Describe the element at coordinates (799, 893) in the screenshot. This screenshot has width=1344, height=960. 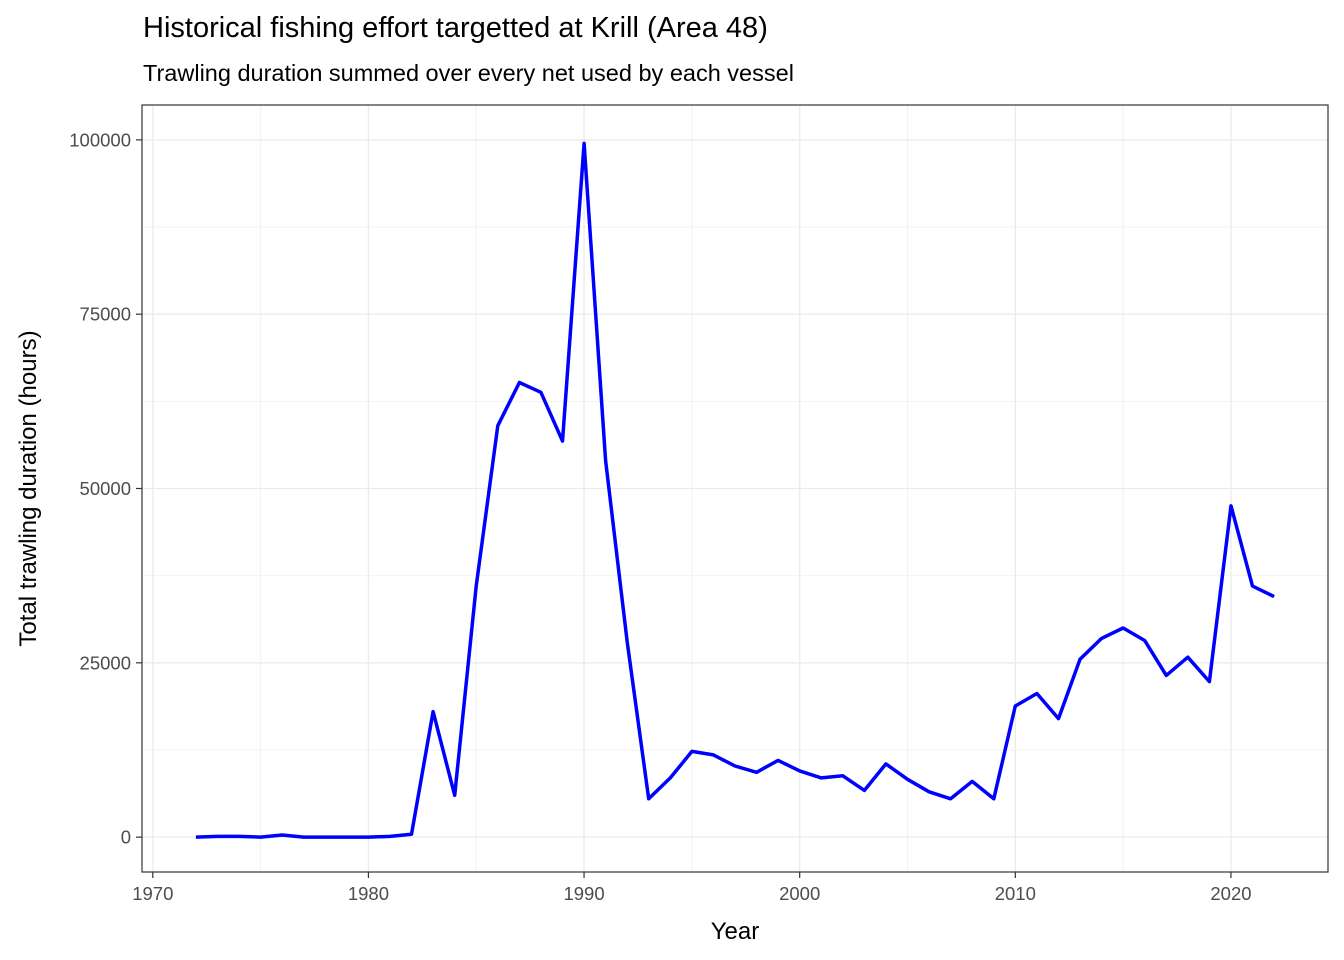
I see `x-tick-label: 2000` at that location.